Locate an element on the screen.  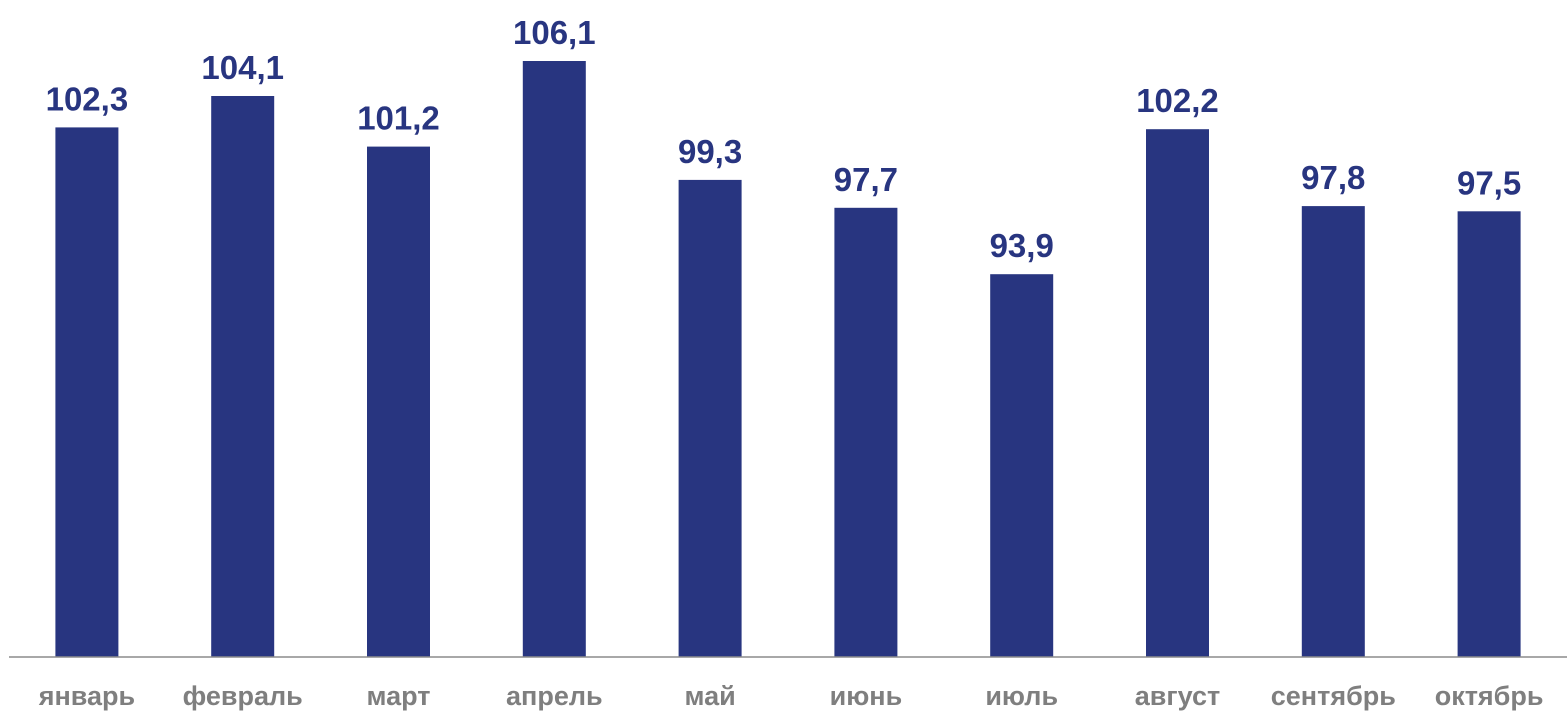
bar-value-label: 97,5 is located at coordinates (1489, 182).